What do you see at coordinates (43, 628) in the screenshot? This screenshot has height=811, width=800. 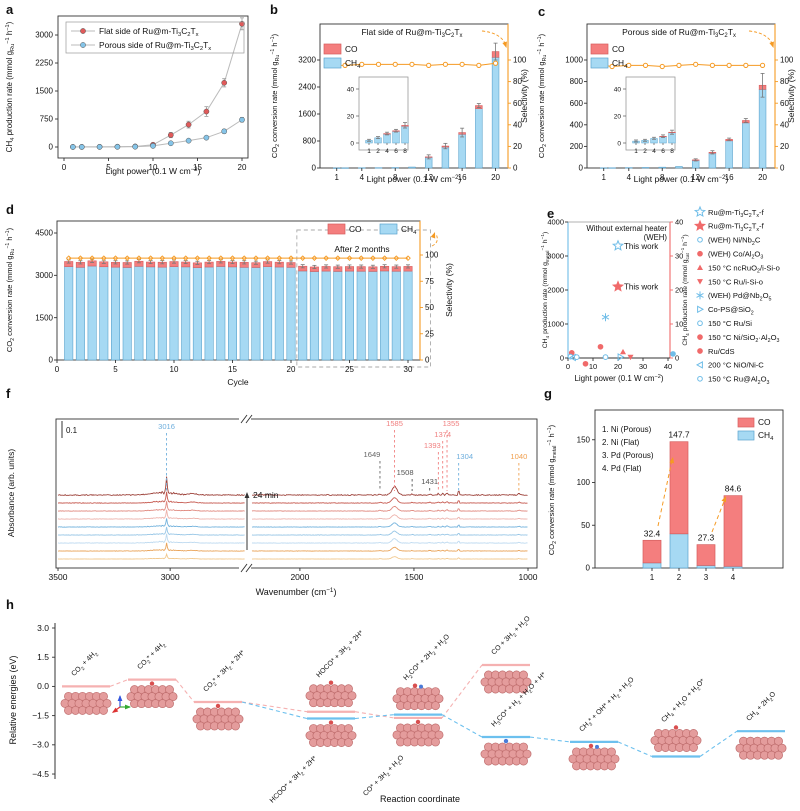 I see `svg-text: 3.0` at bounding box center [43, 628].